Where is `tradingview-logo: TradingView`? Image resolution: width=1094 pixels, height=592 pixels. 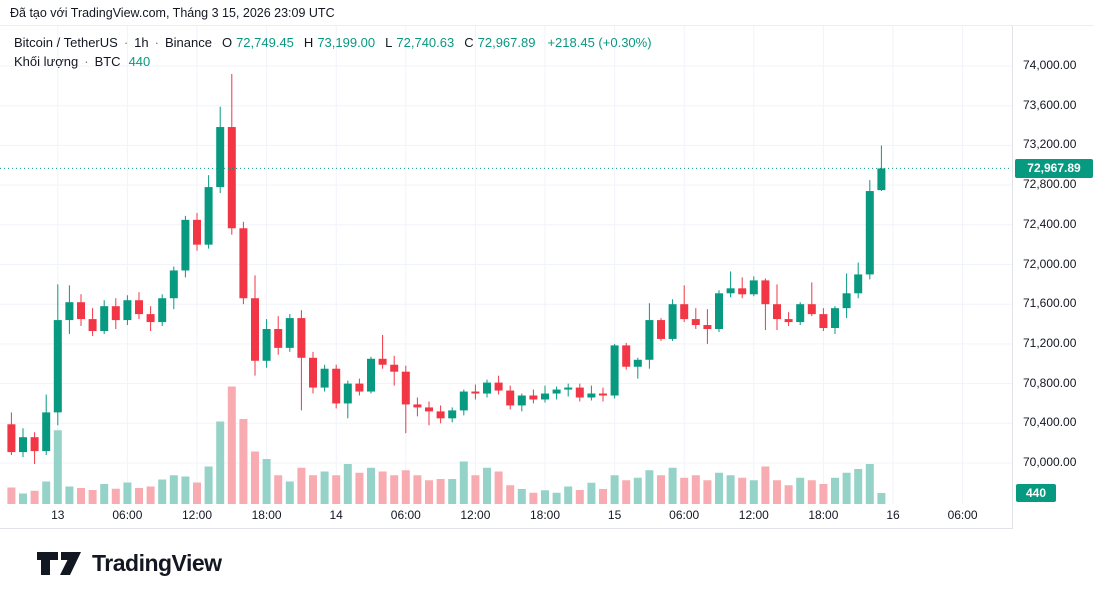
tradingview-logo: TradingView is located at coordinates (129, 563).